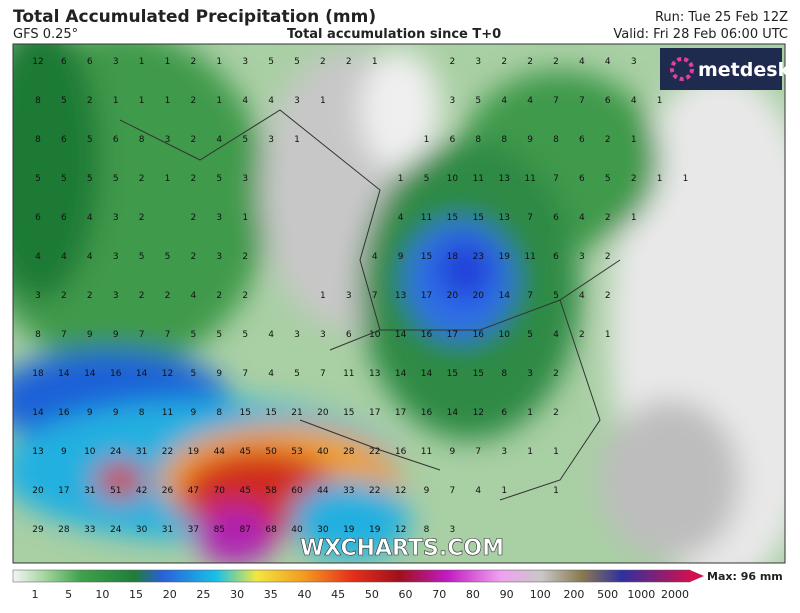  What do you see at coordinates (244, 452) in the screenshot?
I see `grid-value: 45` at bounding box center [244, 452].